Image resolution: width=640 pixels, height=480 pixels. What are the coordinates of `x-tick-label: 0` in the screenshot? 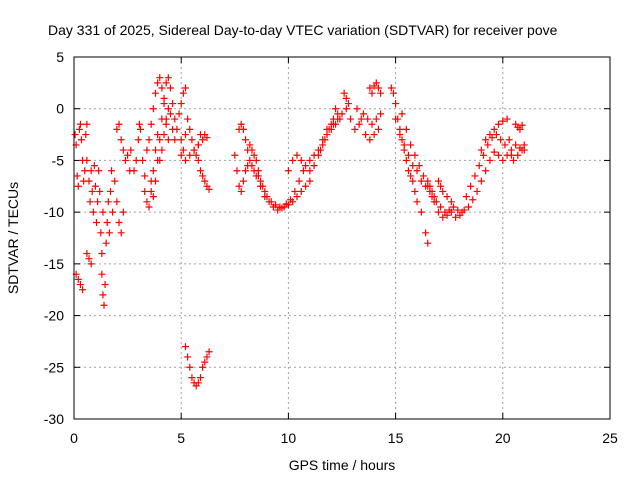 It's located at (74, 438).